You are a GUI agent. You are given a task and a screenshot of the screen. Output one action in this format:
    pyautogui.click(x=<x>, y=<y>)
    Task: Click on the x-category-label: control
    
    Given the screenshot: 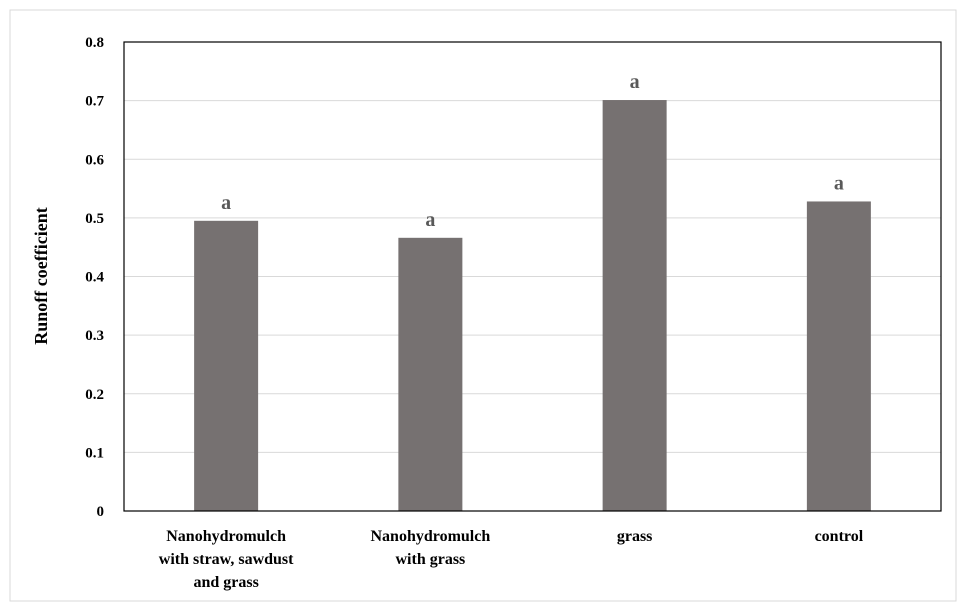 What is the action you would take?
    pyautogui.click(x=839, y=536)
    